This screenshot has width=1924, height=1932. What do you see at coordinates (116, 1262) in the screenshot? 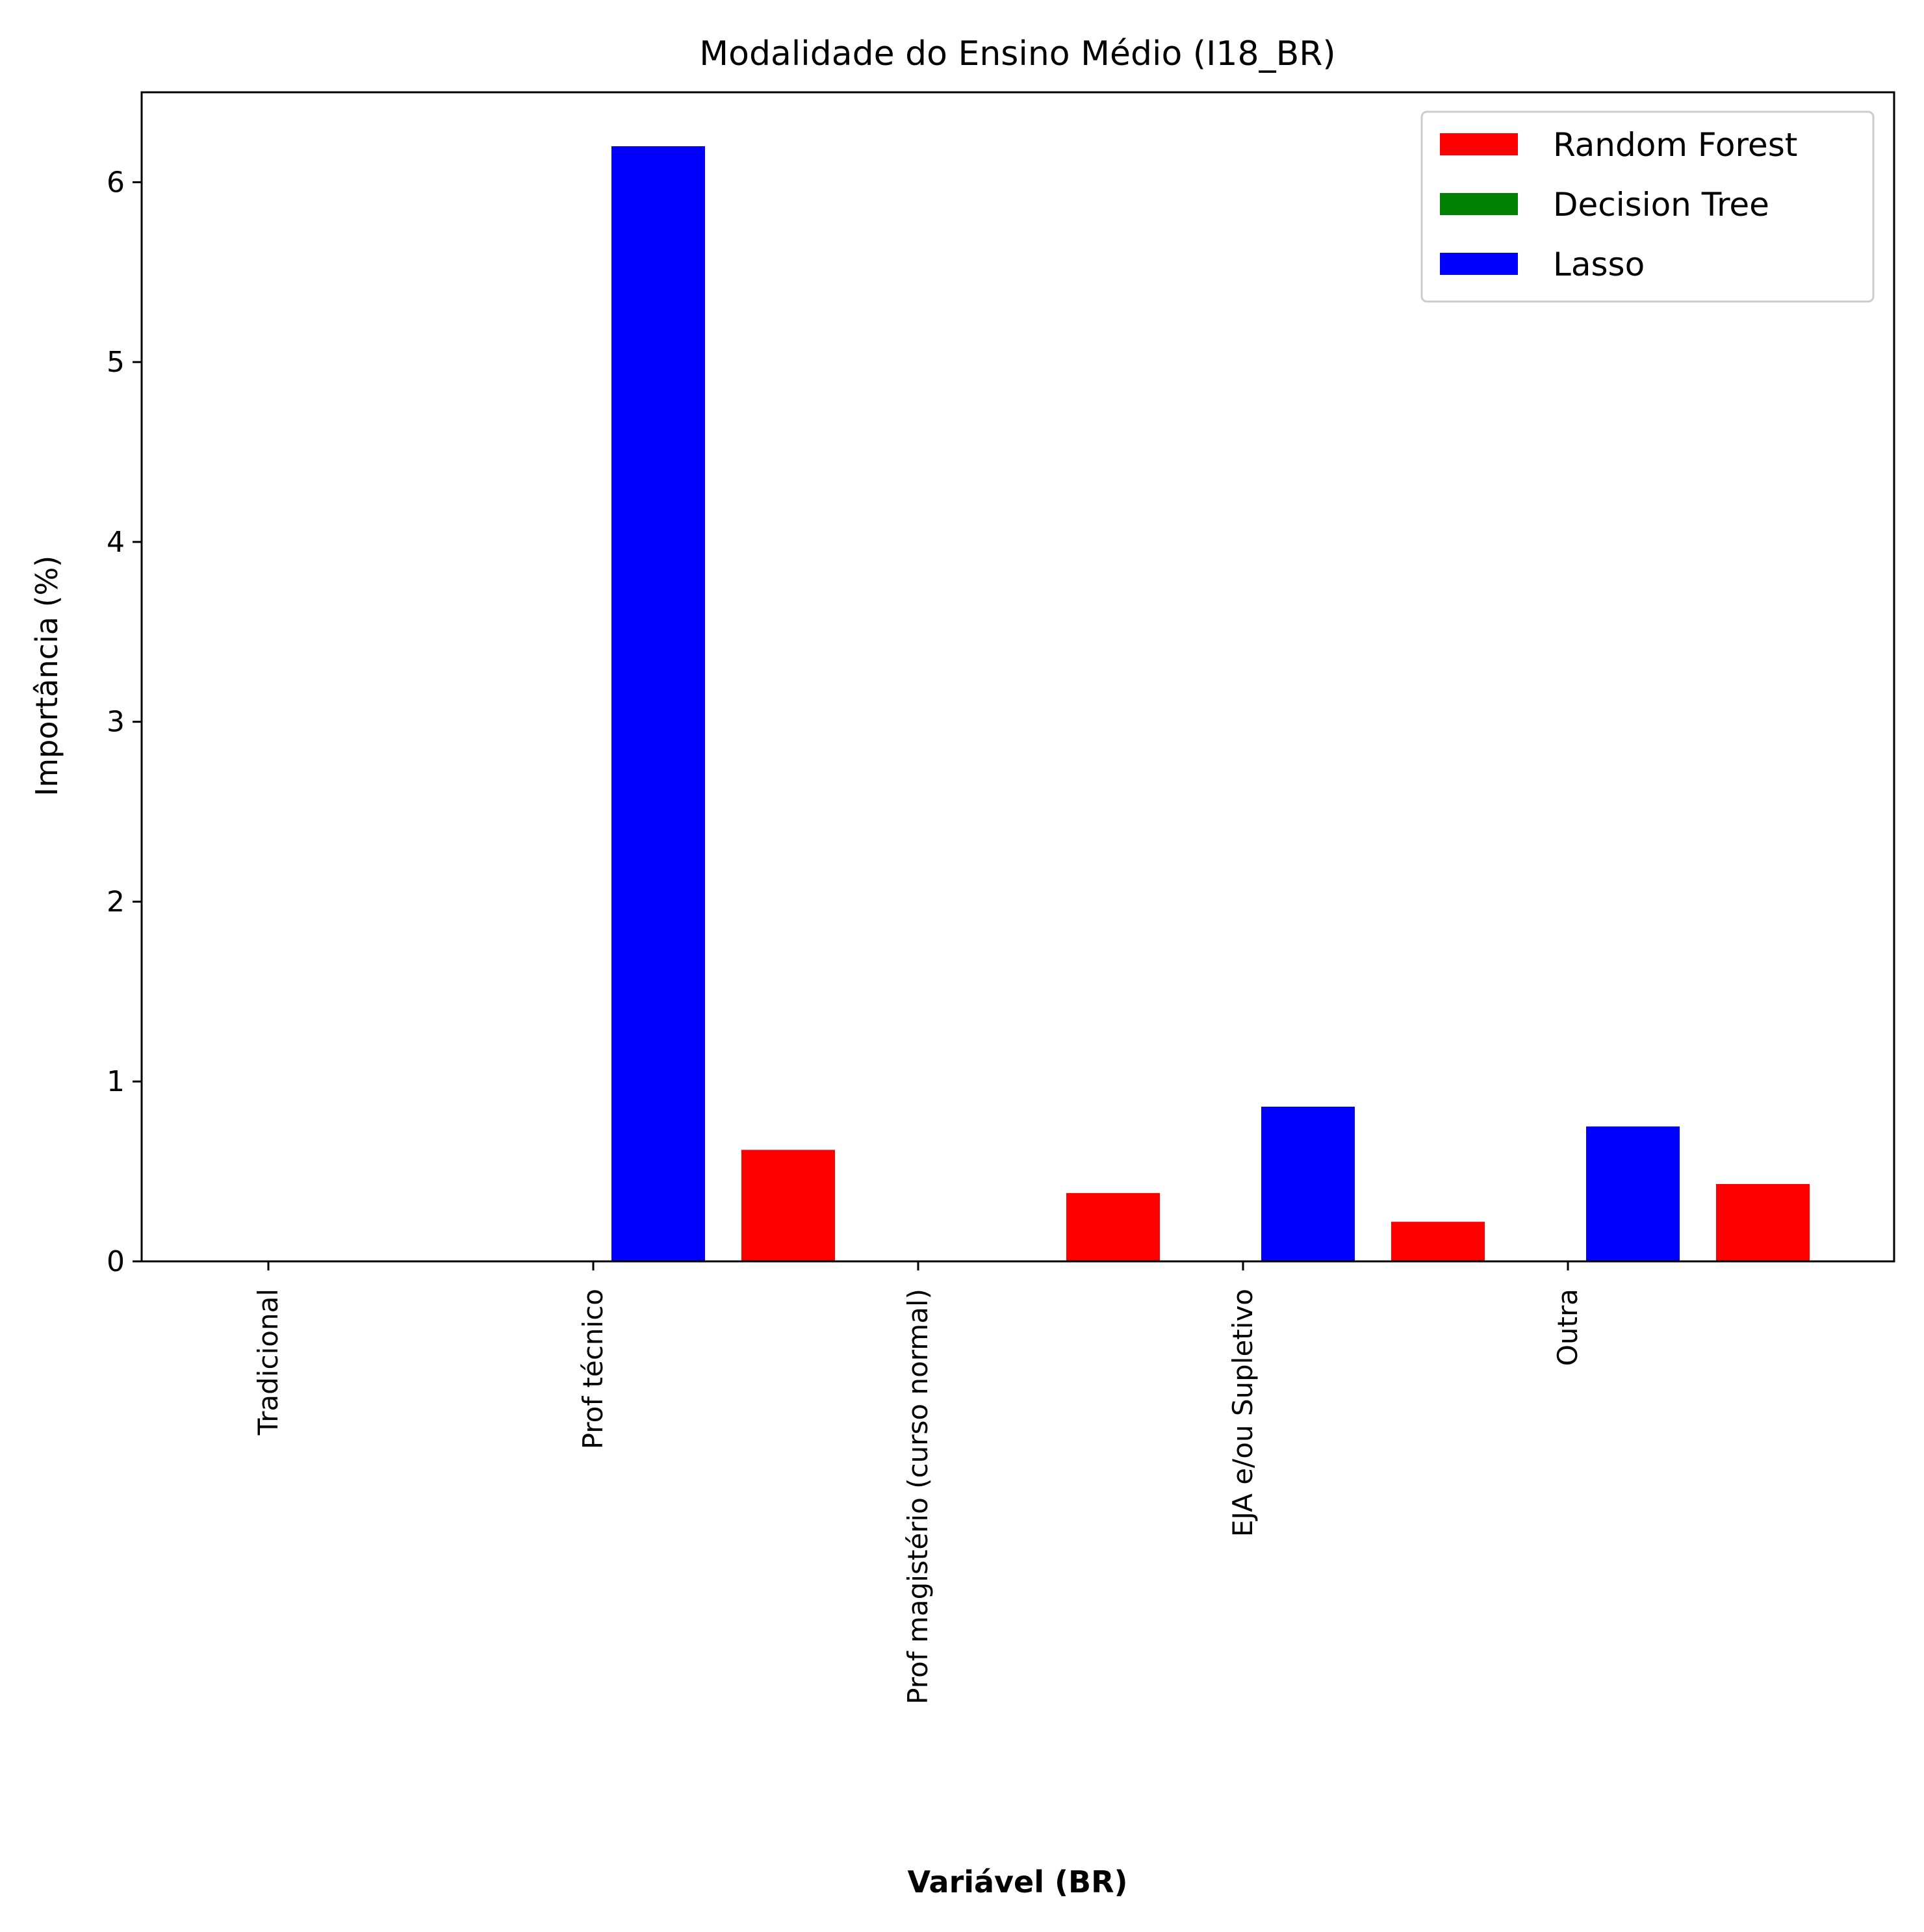
I see `y-tick-label: 0` at bounding box center [116, 1262].